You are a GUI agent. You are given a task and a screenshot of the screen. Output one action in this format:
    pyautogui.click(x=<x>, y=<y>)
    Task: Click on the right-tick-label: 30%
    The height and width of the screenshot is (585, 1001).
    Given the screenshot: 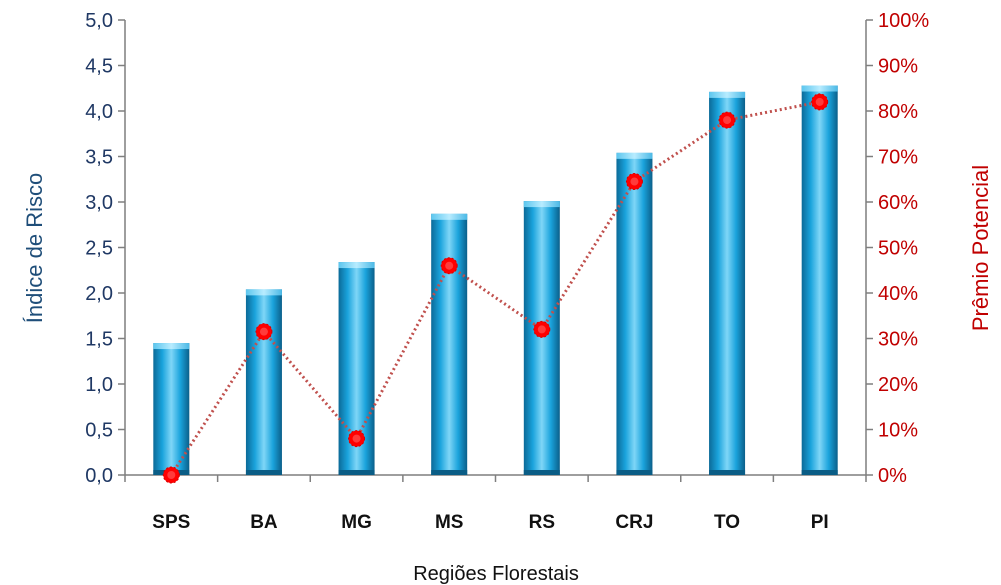 What is the action you would take?
    pyautogui.click(x=898, y=340)
    